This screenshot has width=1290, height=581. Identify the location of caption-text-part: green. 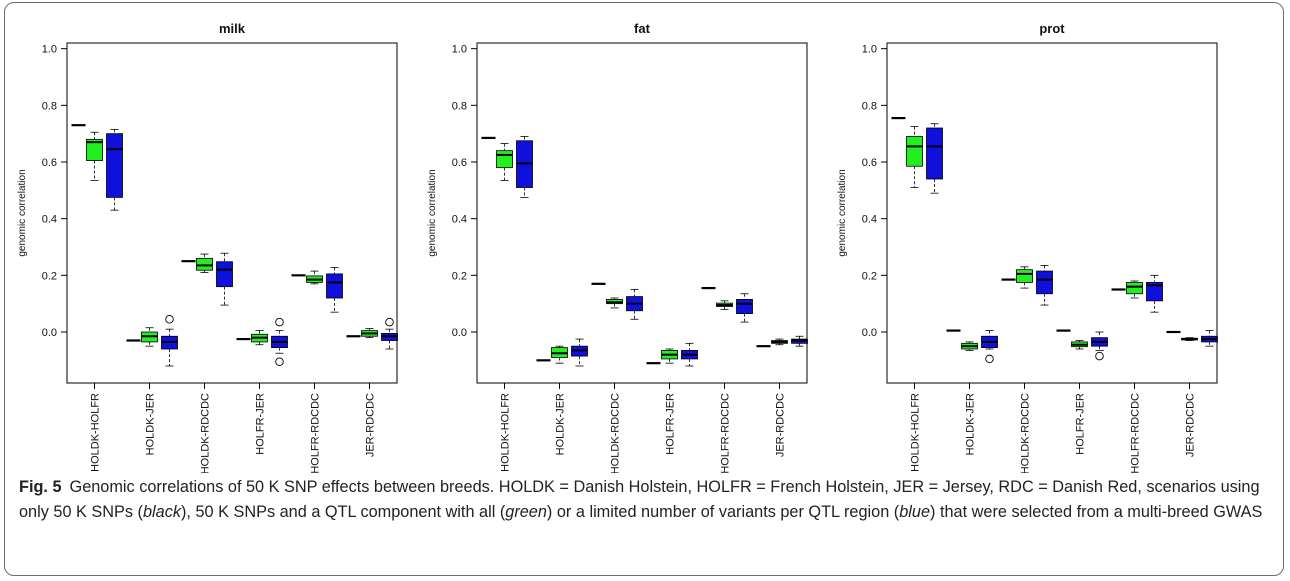
(526, 511).